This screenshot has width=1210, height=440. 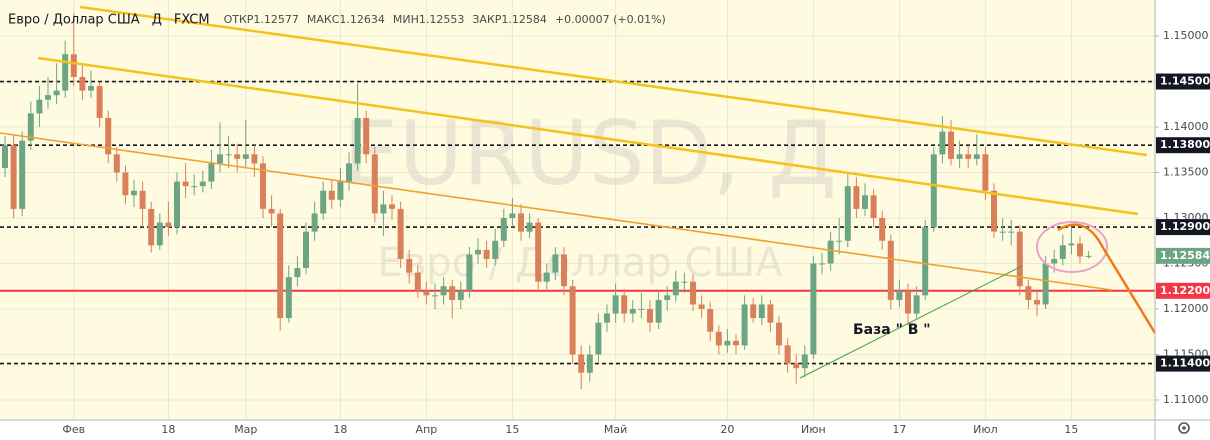 I want to click on level-label: 1.12200, so click(x=1185, y=290).